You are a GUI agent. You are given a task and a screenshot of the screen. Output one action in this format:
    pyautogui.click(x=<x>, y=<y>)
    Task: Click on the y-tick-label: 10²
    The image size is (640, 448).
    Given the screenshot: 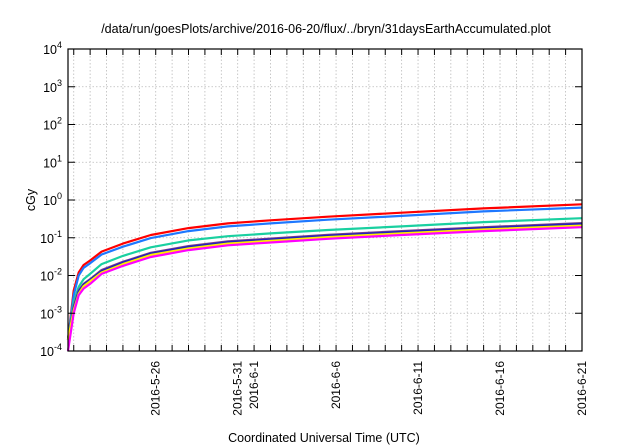 What is the action you would take?
    pyautogui.click(x=52, y=124)
    